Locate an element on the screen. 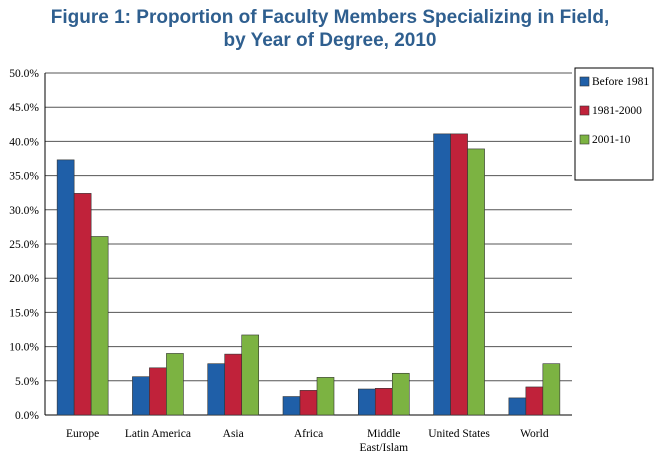 This screenshot has width=660, height=462. y-tick-label: 20.0% is located at coordinates (24, 279).